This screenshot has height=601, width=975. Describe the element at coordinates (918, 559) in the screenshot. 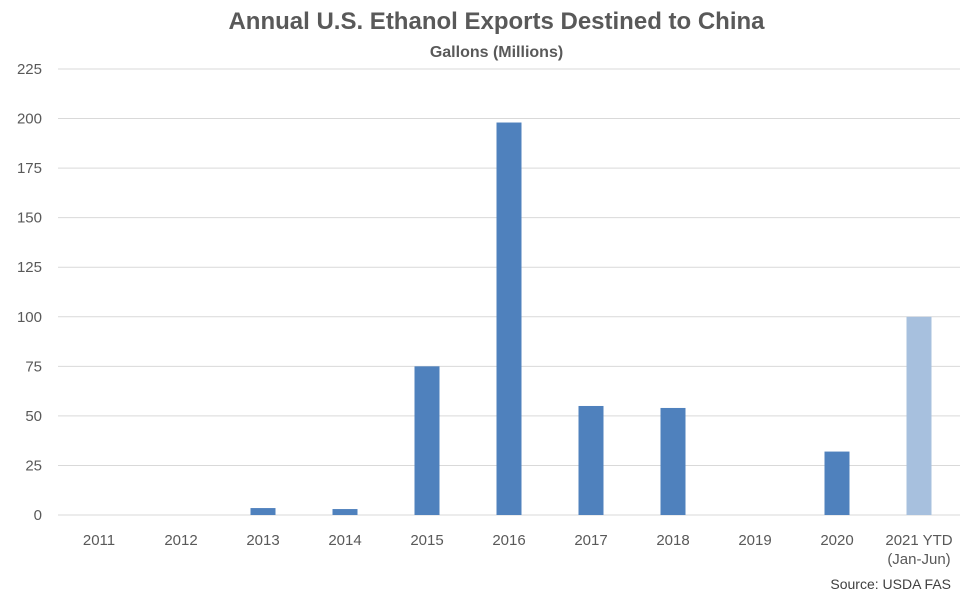

I see `x-tick-label: (Jan-Jun)` at that location.